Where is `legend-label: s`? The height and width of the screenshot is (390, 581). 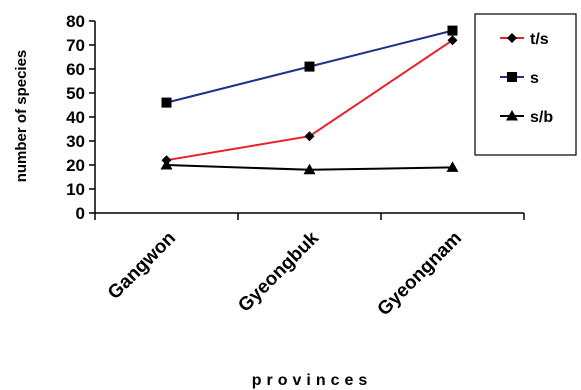
legend-label: s is located at coordinates (534, 78).